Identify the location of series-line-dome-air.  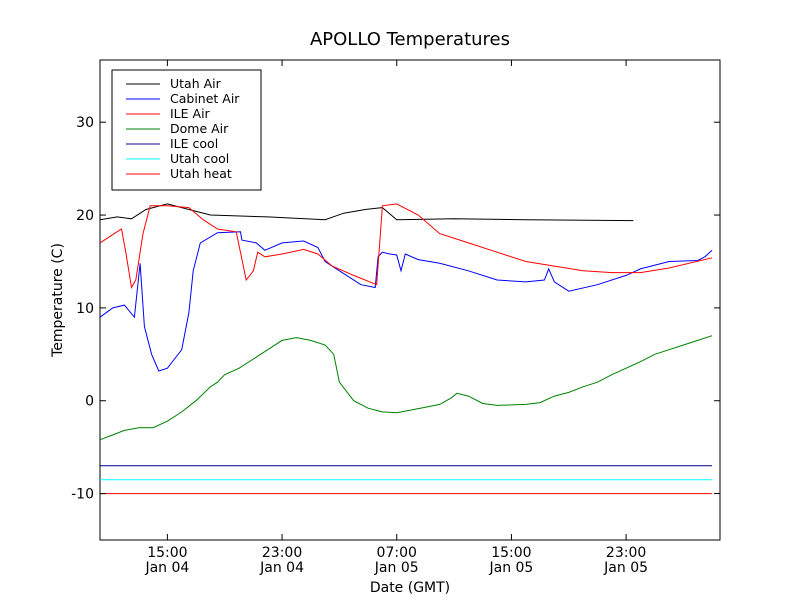
(406, 388).